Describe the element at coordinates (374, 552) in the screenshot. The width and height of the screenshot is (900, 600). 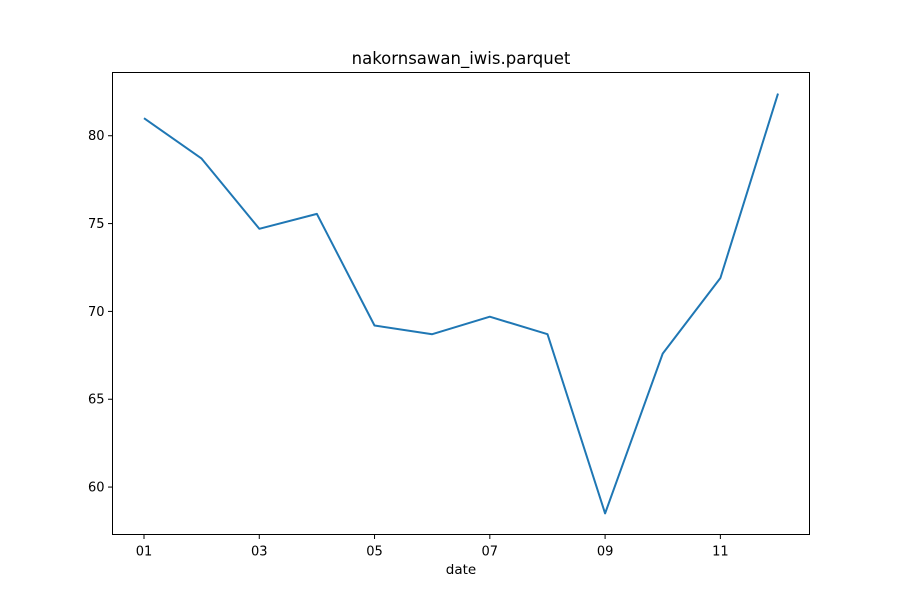
I see `x-tick-label: 05` at that location.